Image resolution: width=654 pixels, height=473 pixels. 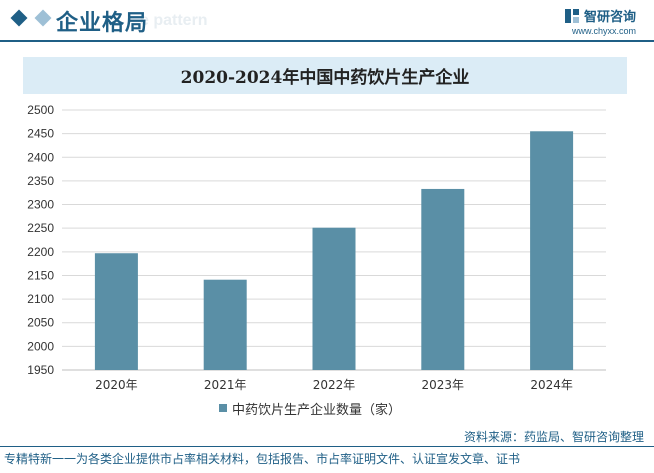 I want to click on y-tick-label: 1950, so click(x=40, y=370).